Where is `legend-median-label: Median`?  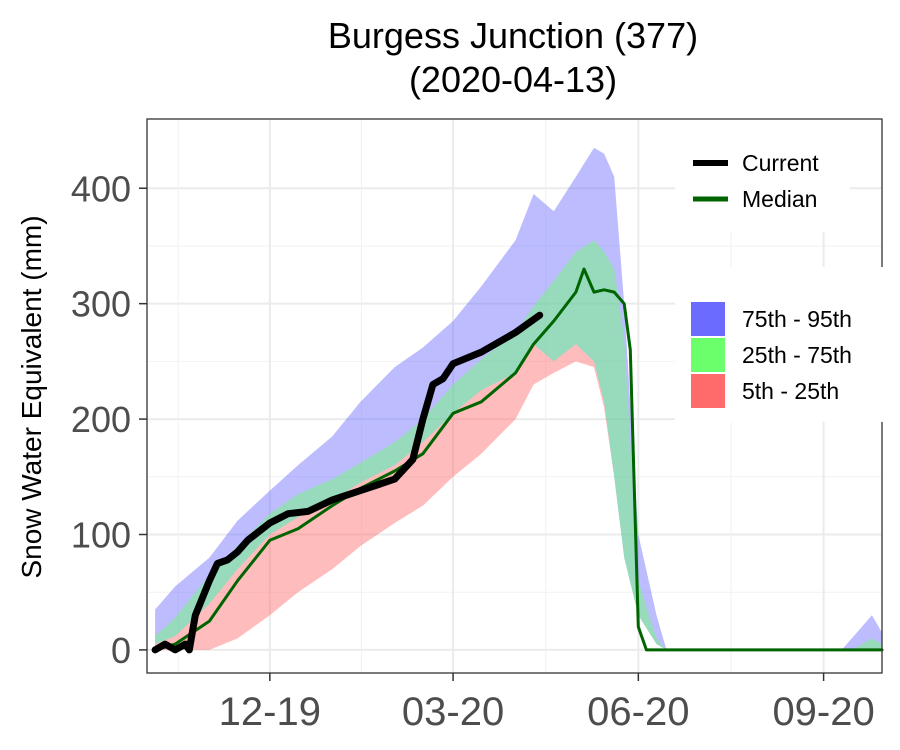 legend-median-label: Median is located at coordinates (779, 199).